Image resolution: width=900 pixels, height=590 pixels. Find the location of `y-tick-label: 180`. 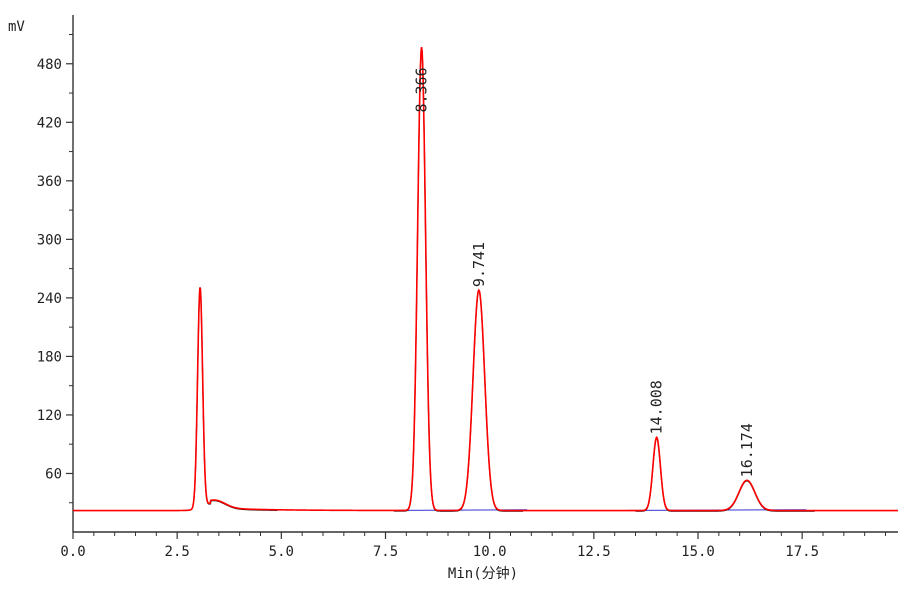

y-tick-label: 180 is located at coordinates (49, 357).